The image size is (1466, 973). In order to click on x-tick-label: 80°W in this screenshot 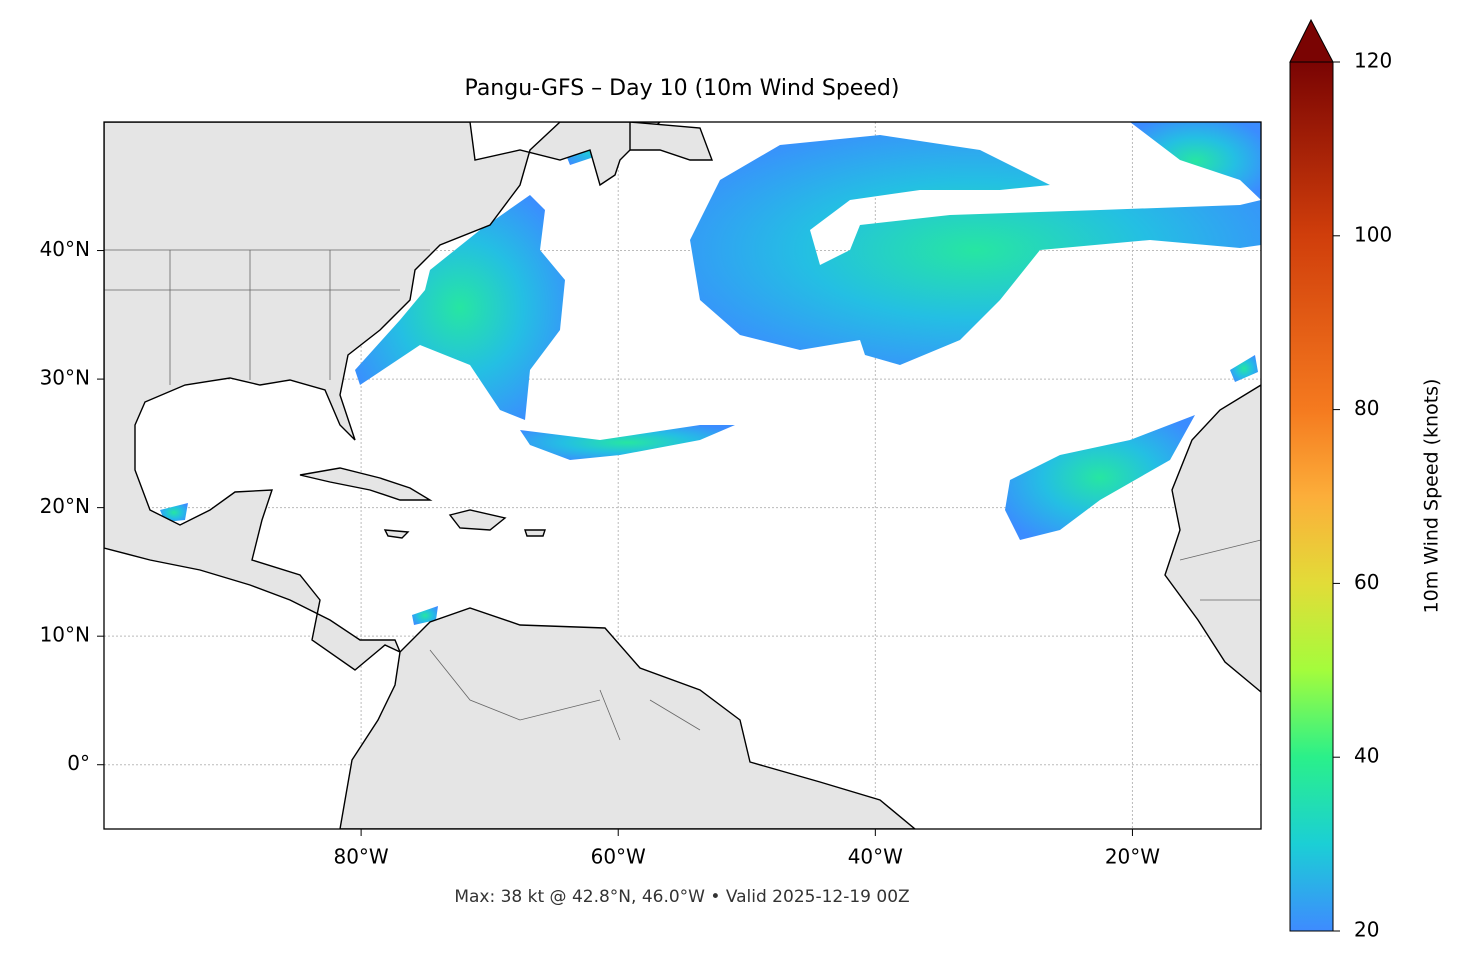, I will do `click(360, 857)`.